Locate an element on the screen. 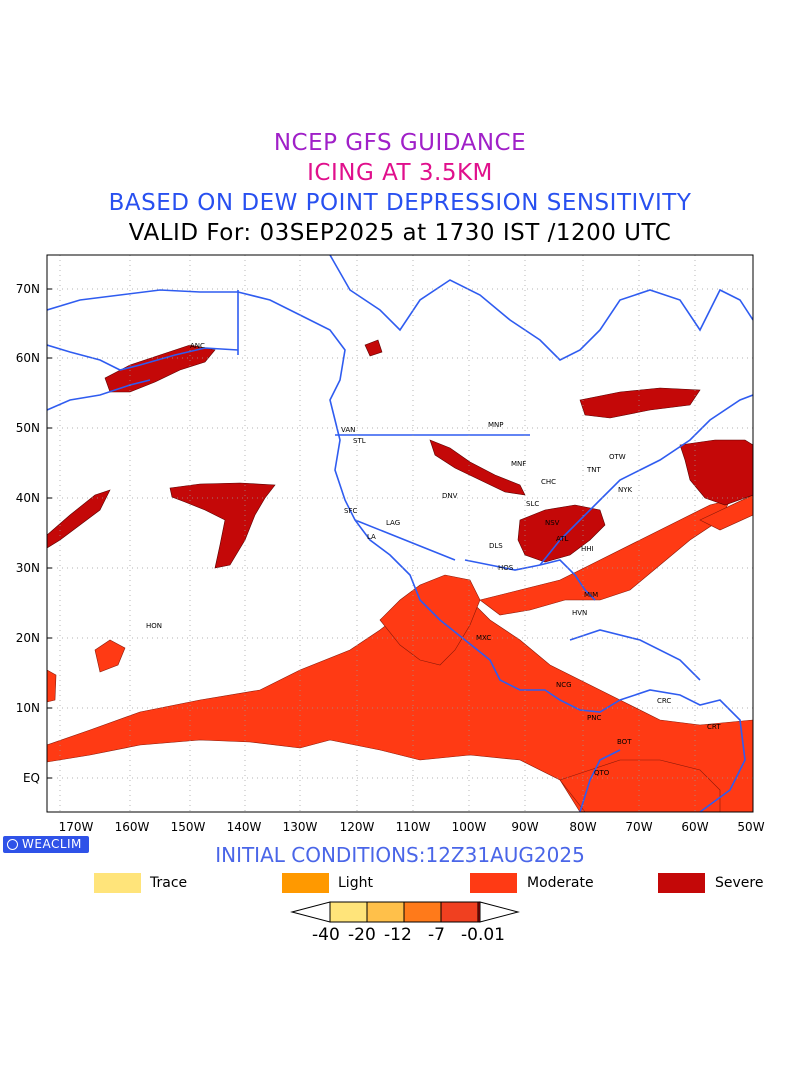  lon-label: 150W is located at coordinates (188, 827).